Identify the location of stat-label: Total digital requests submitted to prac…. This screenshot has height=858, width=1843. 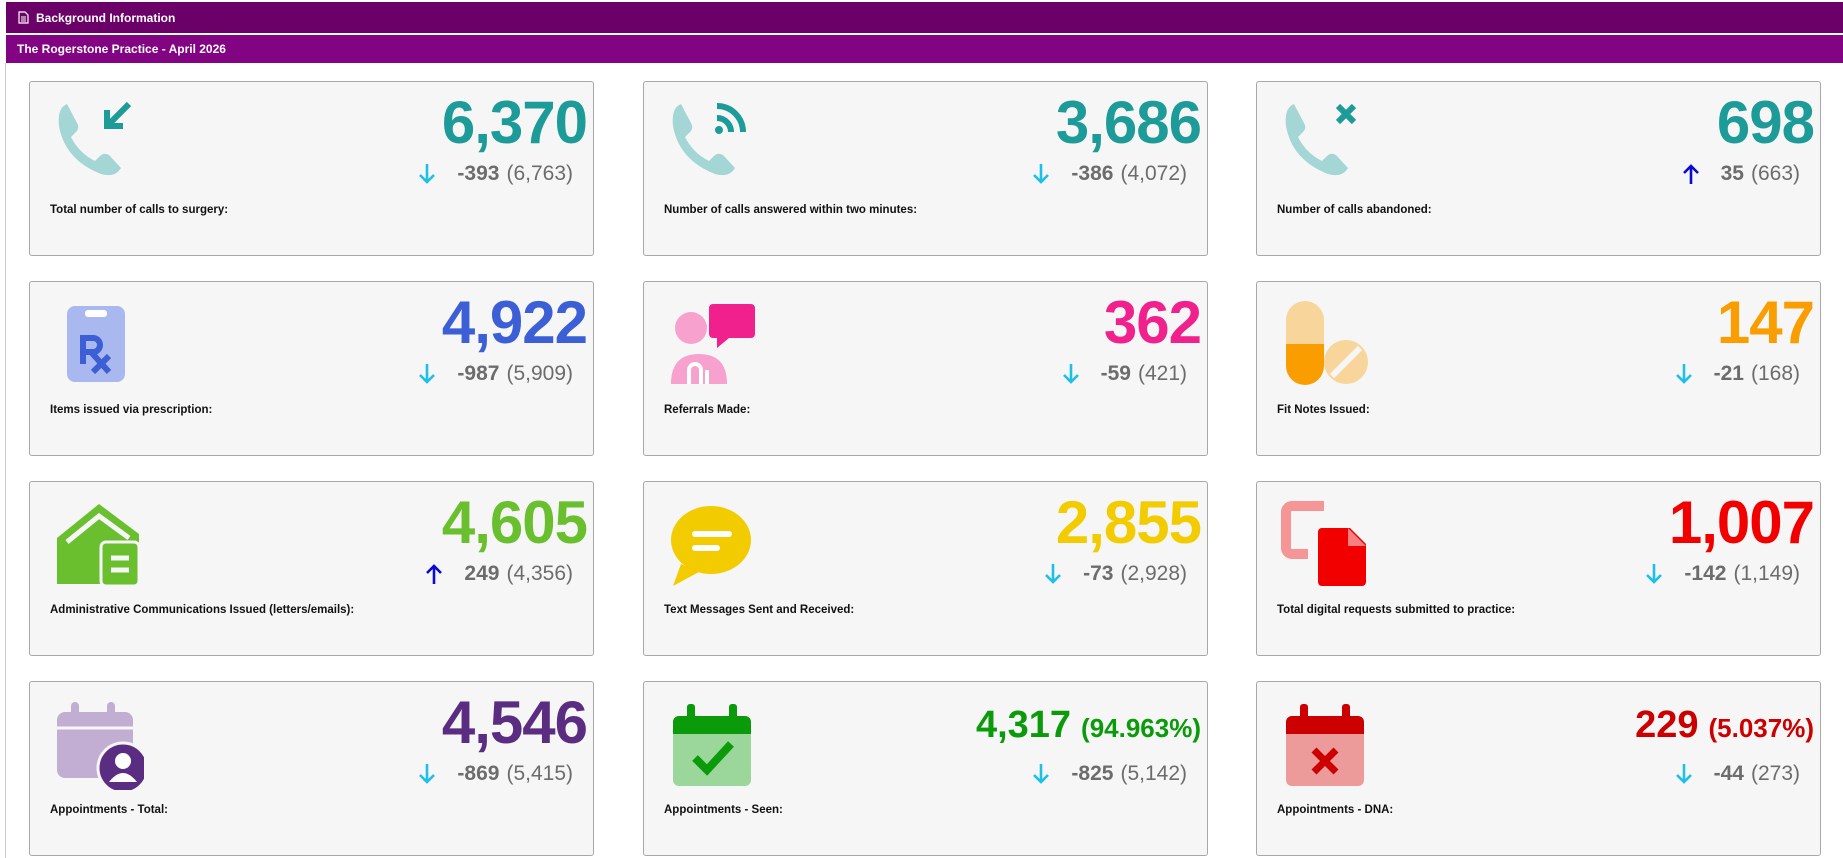
(1396, 610).